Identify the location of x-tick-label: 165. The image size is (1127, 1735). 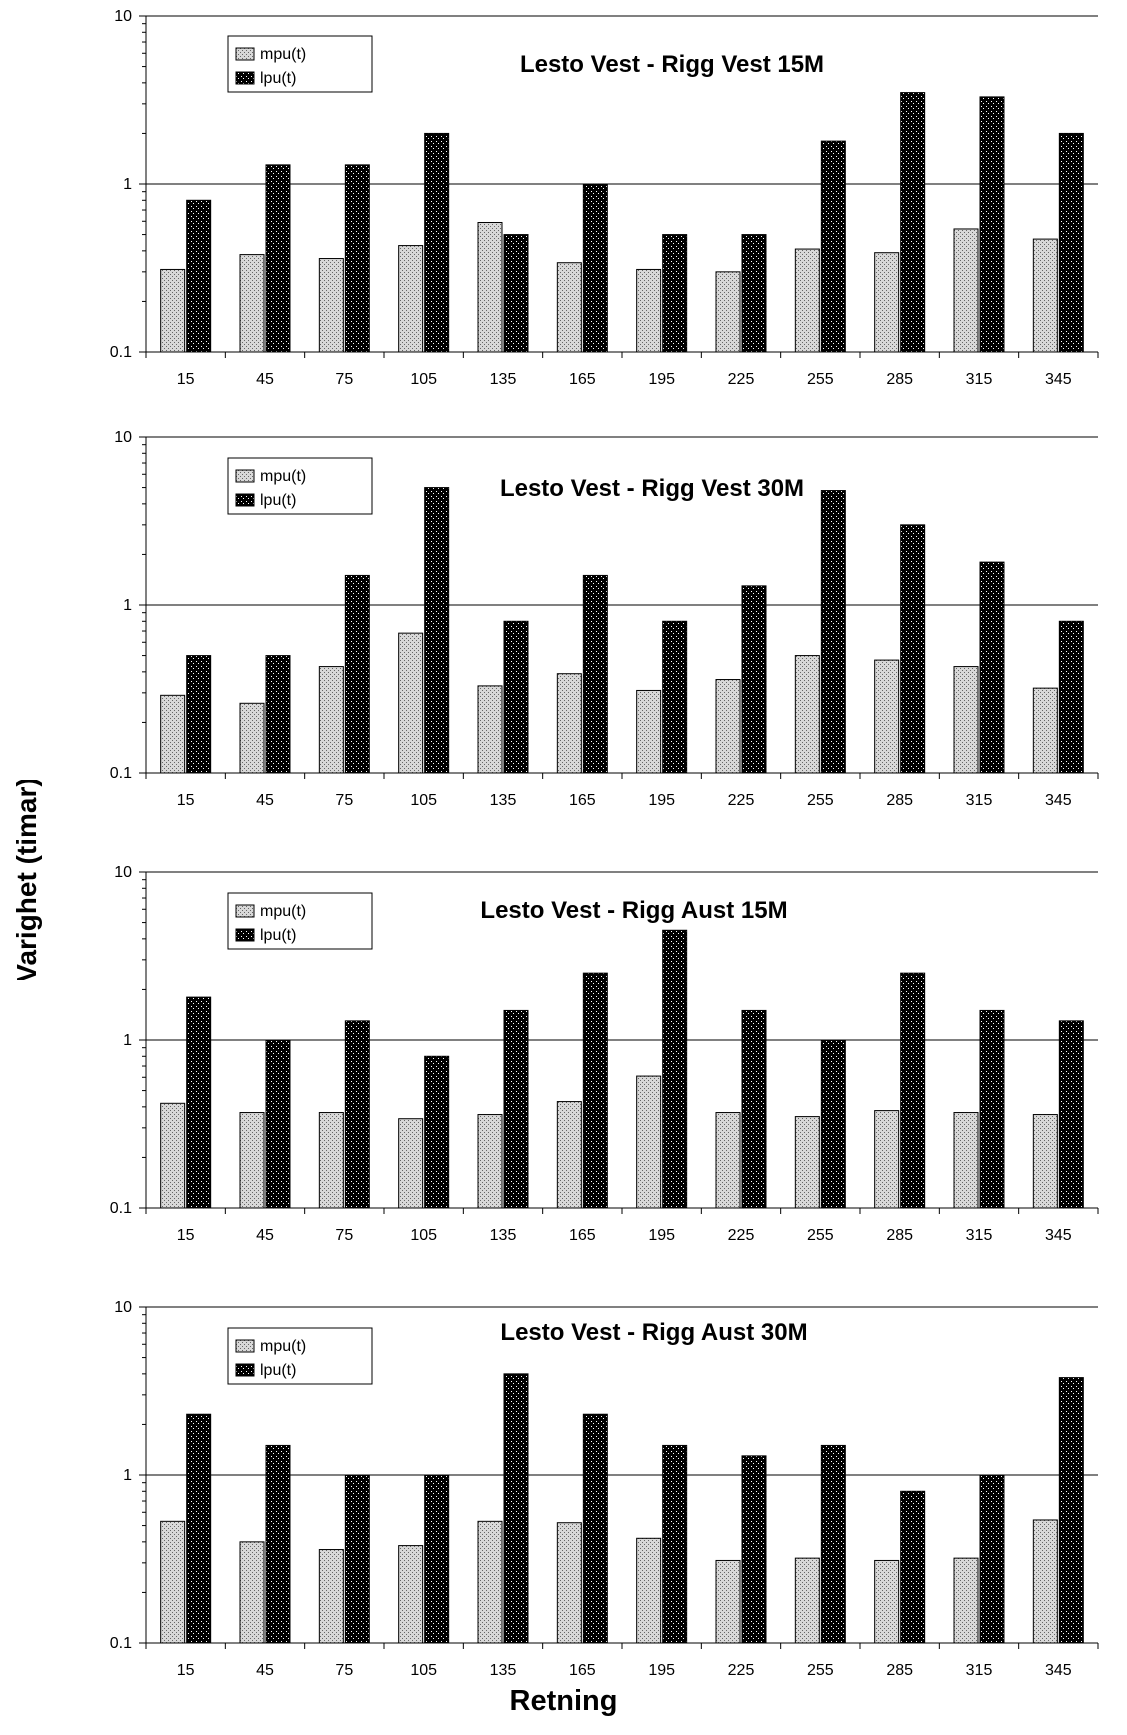
(582, 800).